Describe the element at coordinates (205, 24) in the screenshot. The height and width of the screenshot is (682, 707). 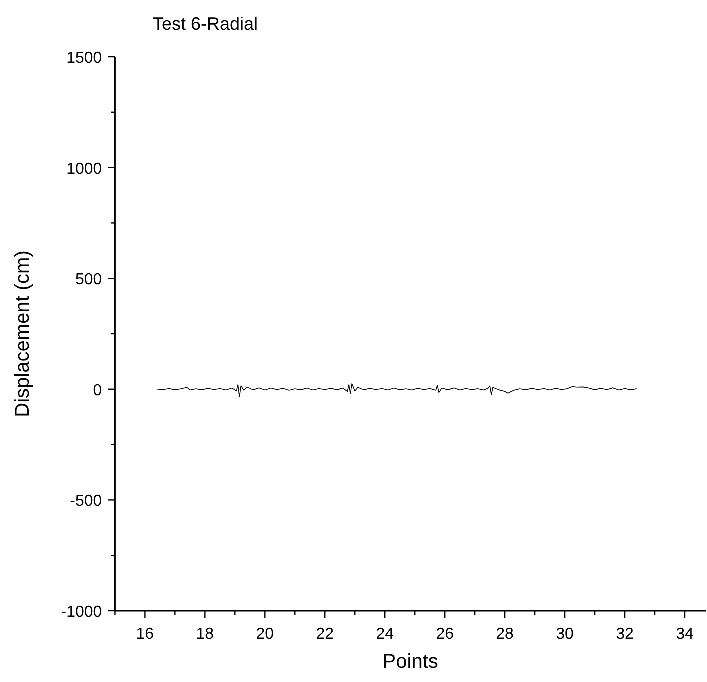
I see `chart-title: Test 6-Radial` at that location.